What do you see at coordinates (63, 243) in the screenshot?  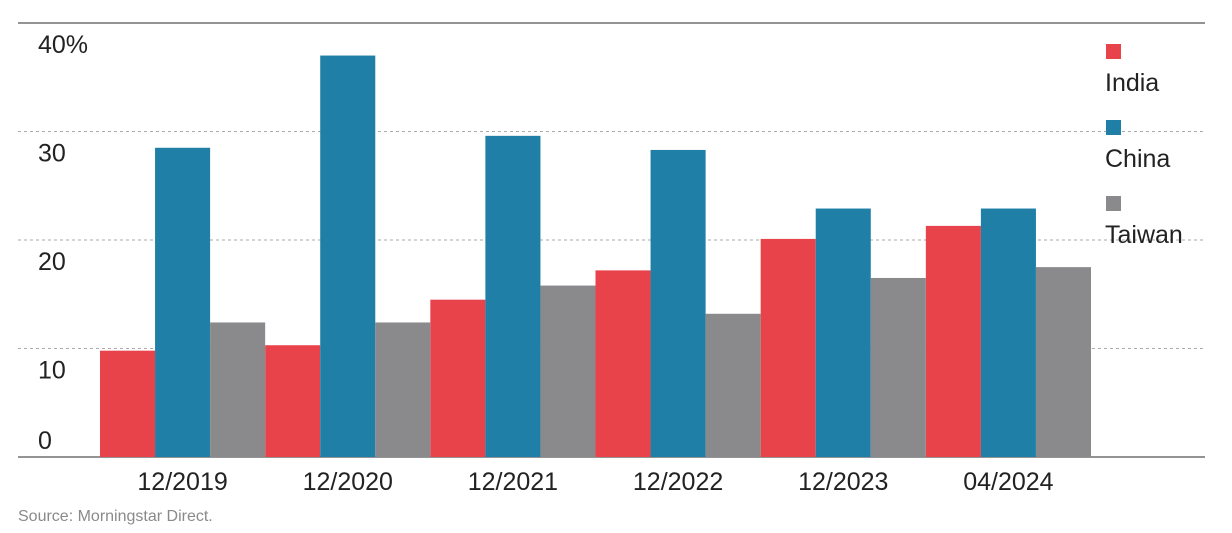 I see `y-axis-tick-labels: 0 10 20 30 40%` at bounding box center [63, 243].